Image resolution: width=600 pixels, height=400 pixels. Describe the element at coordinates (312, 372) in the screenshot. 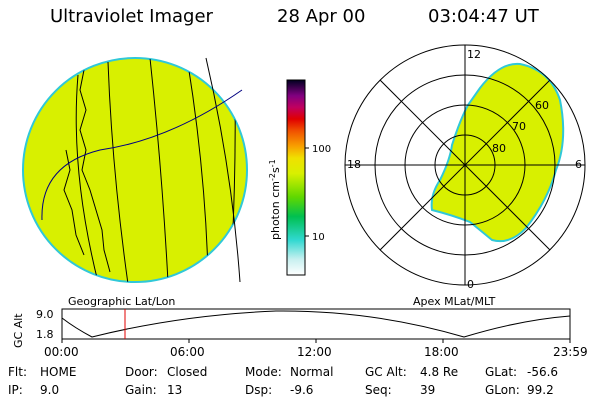

I see `mode-value: Normal` at that location.